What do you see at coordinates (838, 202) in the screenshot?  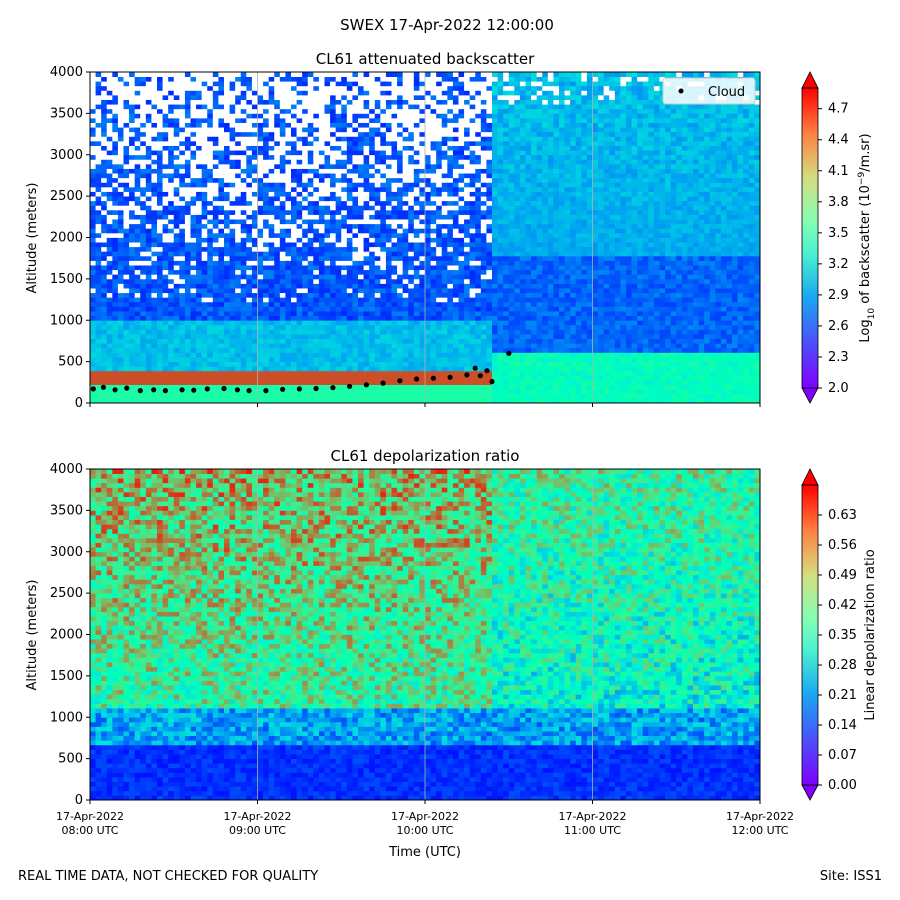 I see `colorbar-tick-label: 3.8` at bounding box center [838, 202].